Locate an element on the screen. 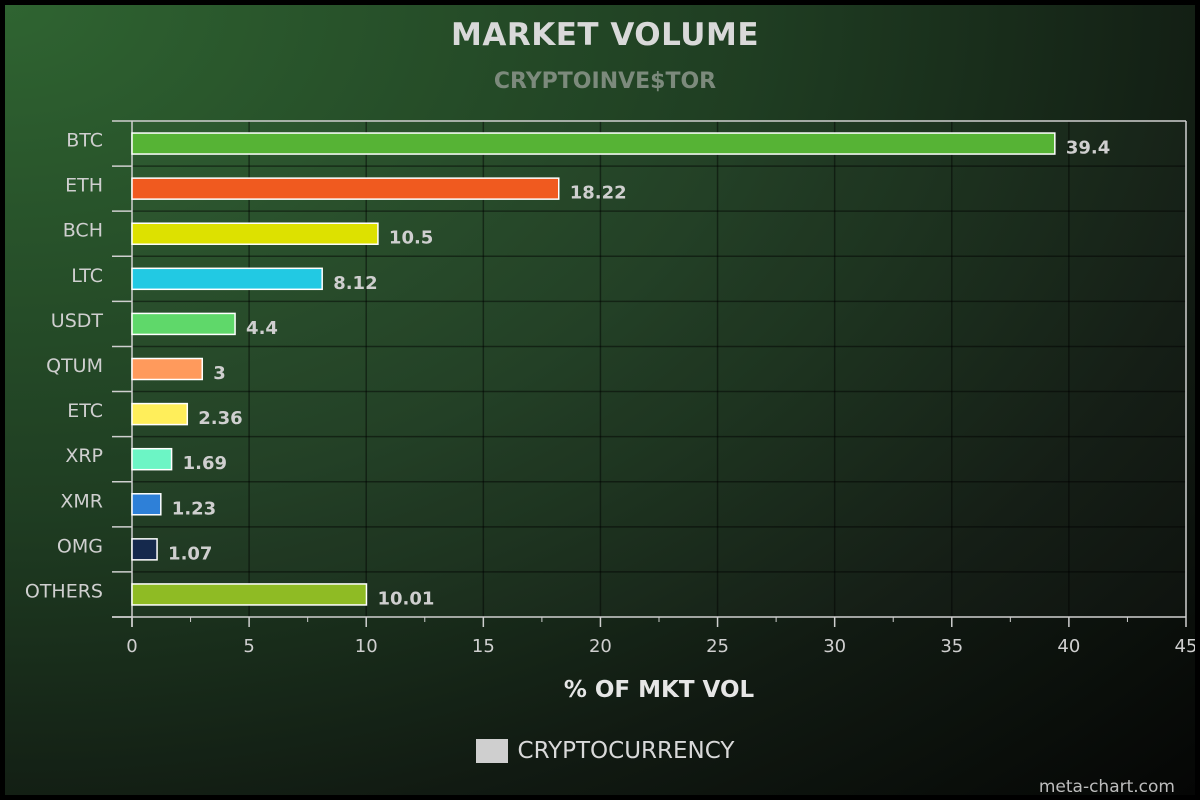  data-label: 3 is located at coordinates (219, 373).